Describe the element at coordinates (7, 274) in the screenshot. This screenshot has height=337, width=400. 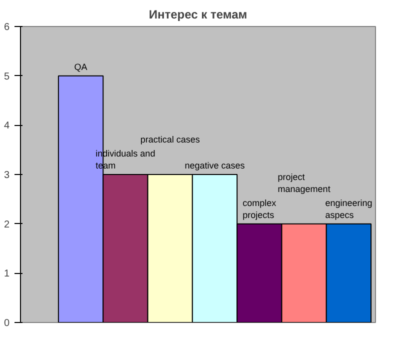
I see `y-tick-label: 1` at that location.